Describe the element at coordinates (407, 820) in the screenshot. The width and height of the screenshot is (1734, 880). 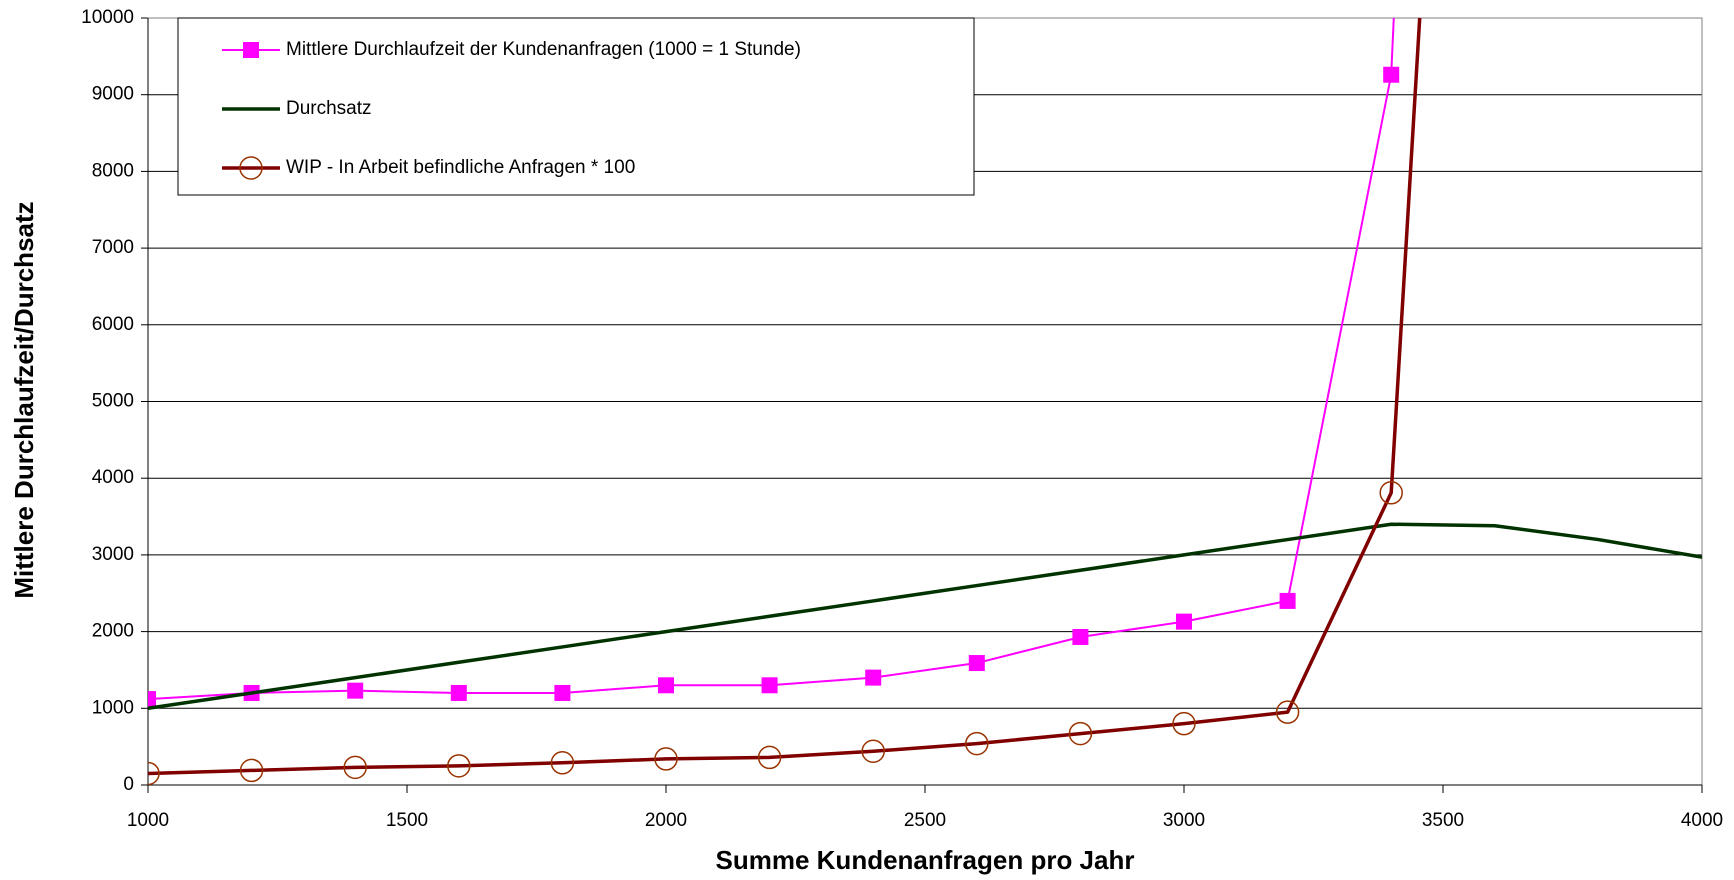
I see `x-tick-label: 1500` at that location.